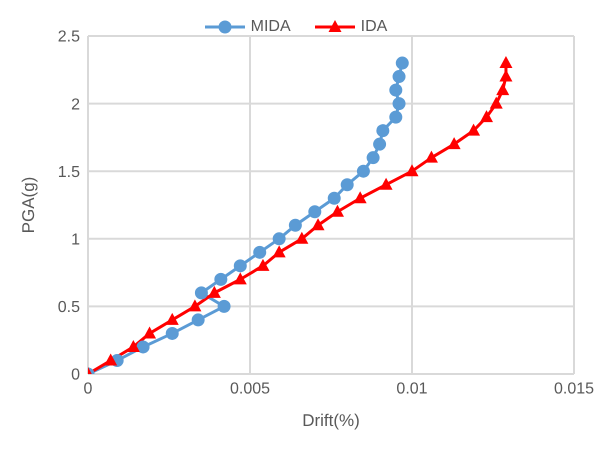 This screenshot has height=452, width=612. What do you see at coordinates (69, 37) in the screenshot?
I see `y-tick-label: 2.5` at bounding box center [69, 37].